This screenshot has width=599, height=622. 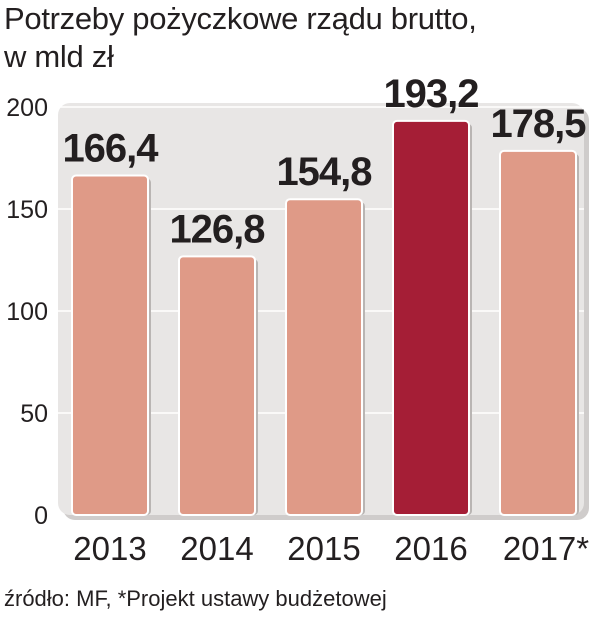 I want to click on chart-title-line-2: w mld zł, so click(x=59, y=56).